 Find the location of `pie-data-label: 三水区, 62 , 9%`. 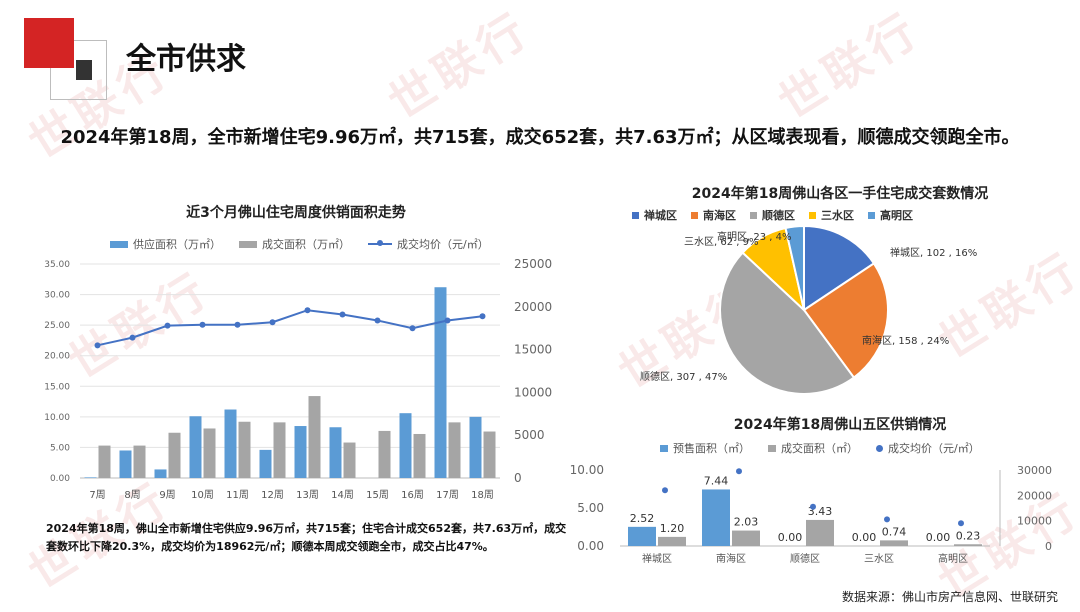

pie-data-label: 三水区, 62 , 9% is located at coordinates (721, 242).